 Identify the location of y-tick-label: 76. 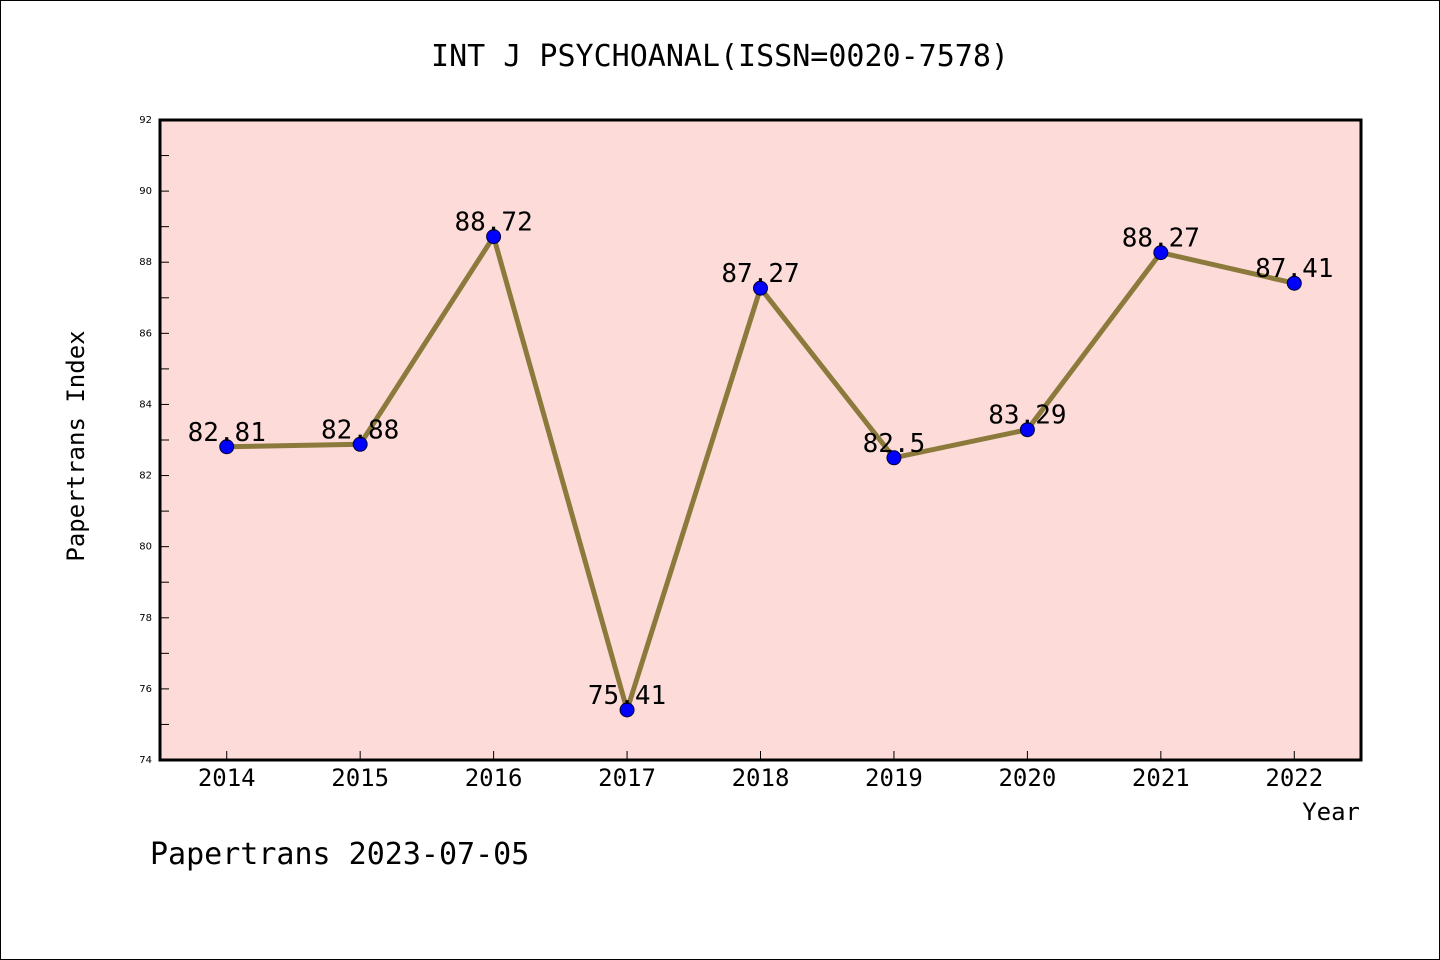
(145, 689).